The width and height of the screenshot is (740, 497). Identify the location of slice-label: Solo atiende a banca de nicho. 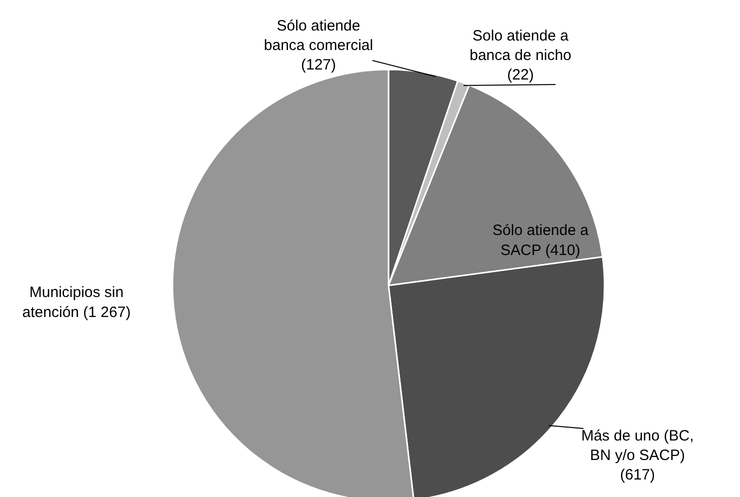
(521, 45).